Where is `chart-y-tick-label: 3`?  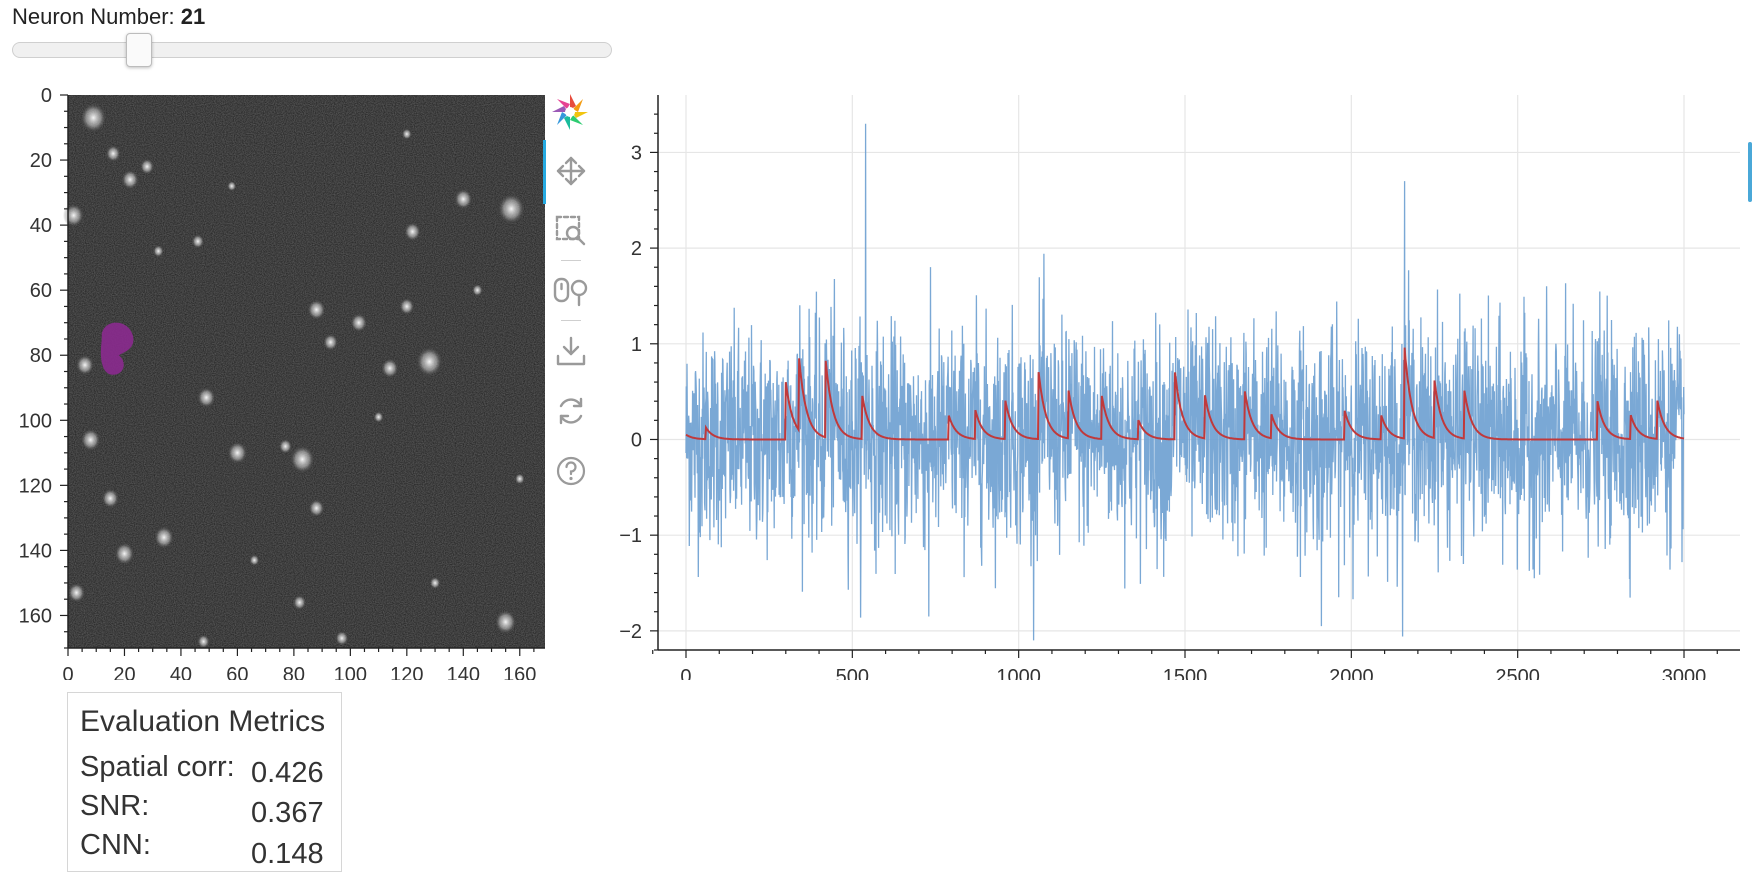
chart-y-tick-label: 3 is located at coordinates (636, 153).